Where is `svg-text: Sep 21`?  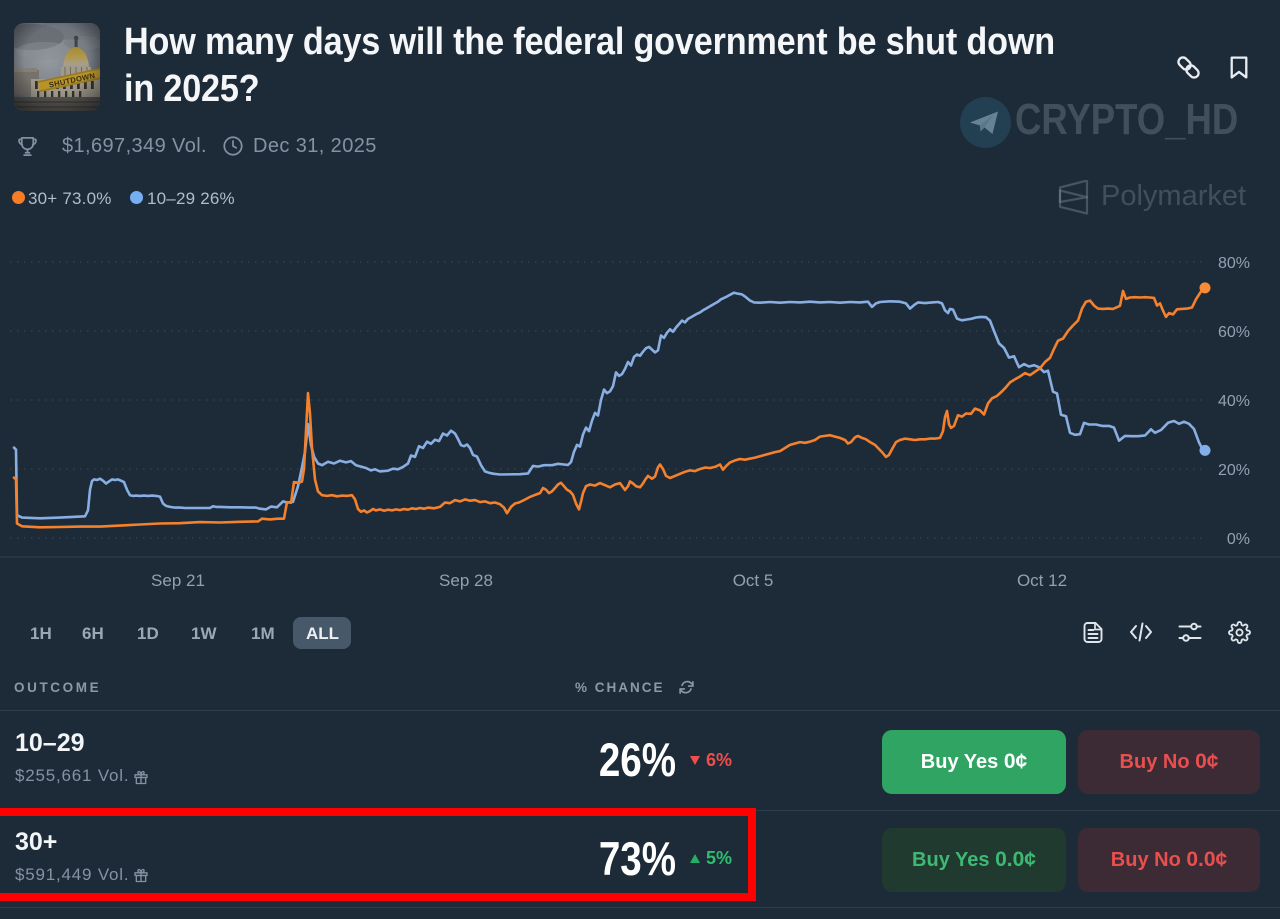
svg-text: Sep 21 is located at coordinates (178, 580).